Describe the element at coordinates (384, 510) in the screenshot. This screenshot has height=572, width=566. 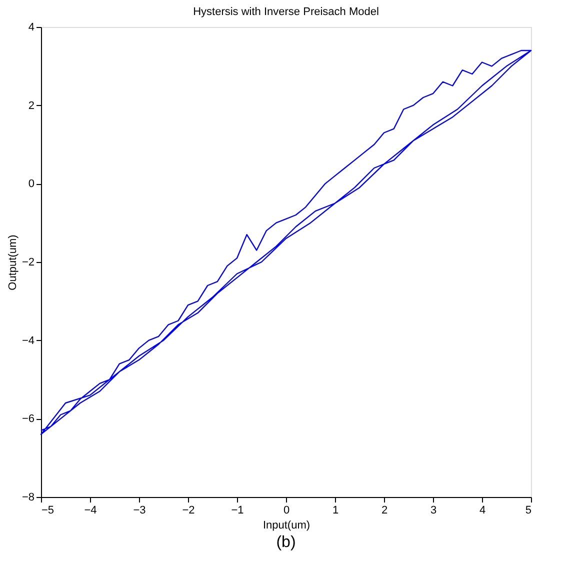
I see `x-tick-label: 2` at that location.